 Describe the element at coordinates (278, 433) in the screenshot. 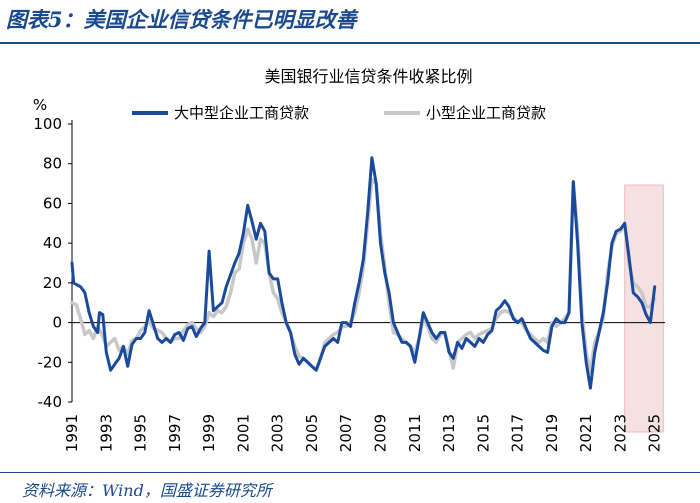

I see `x-tick-label: 2003` at that location.